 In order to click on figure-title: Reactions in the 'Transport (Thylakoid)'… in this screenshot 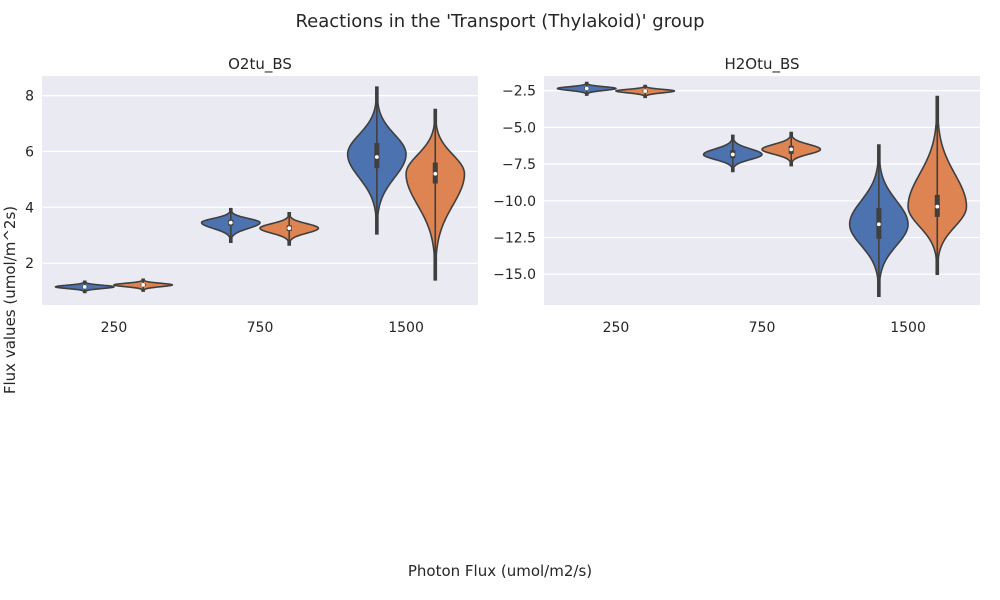, I will do `click(499, 21)`.